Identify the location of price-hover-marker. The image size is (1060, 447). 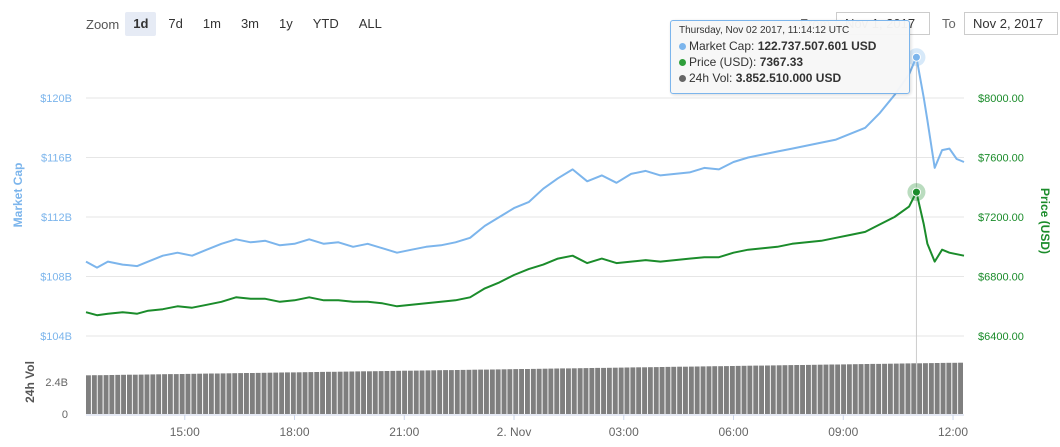
(916, 192).